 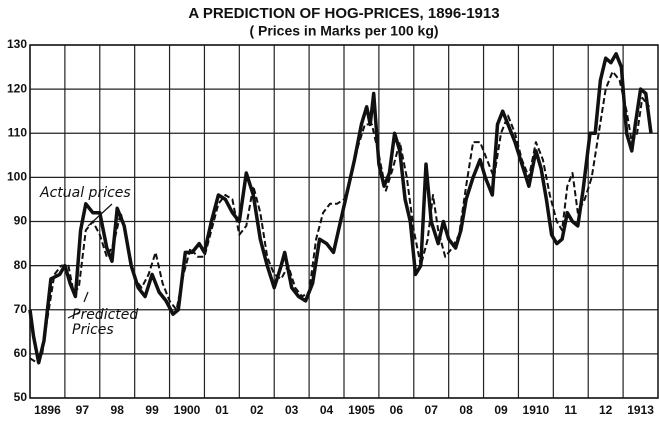 I want to click on x-tick-label: 09, so click(x=501, y=410).